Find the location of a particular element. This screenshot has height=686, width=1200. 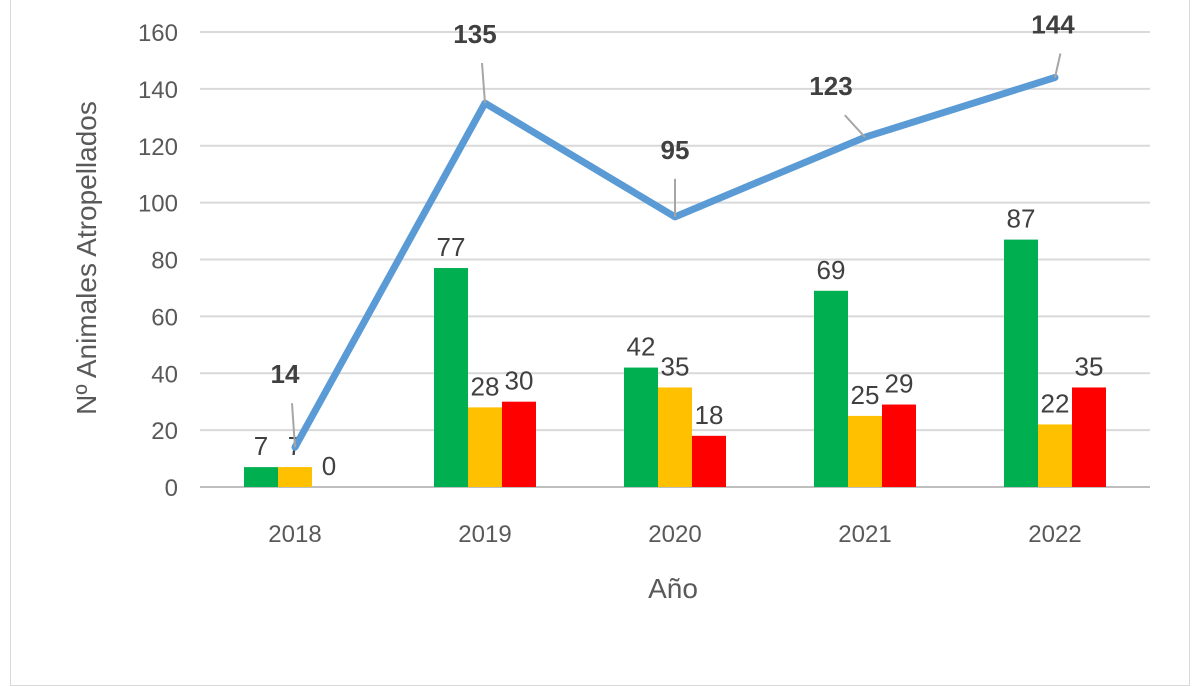

bar-data-label: 87 is located at coordinates (1021, 219).